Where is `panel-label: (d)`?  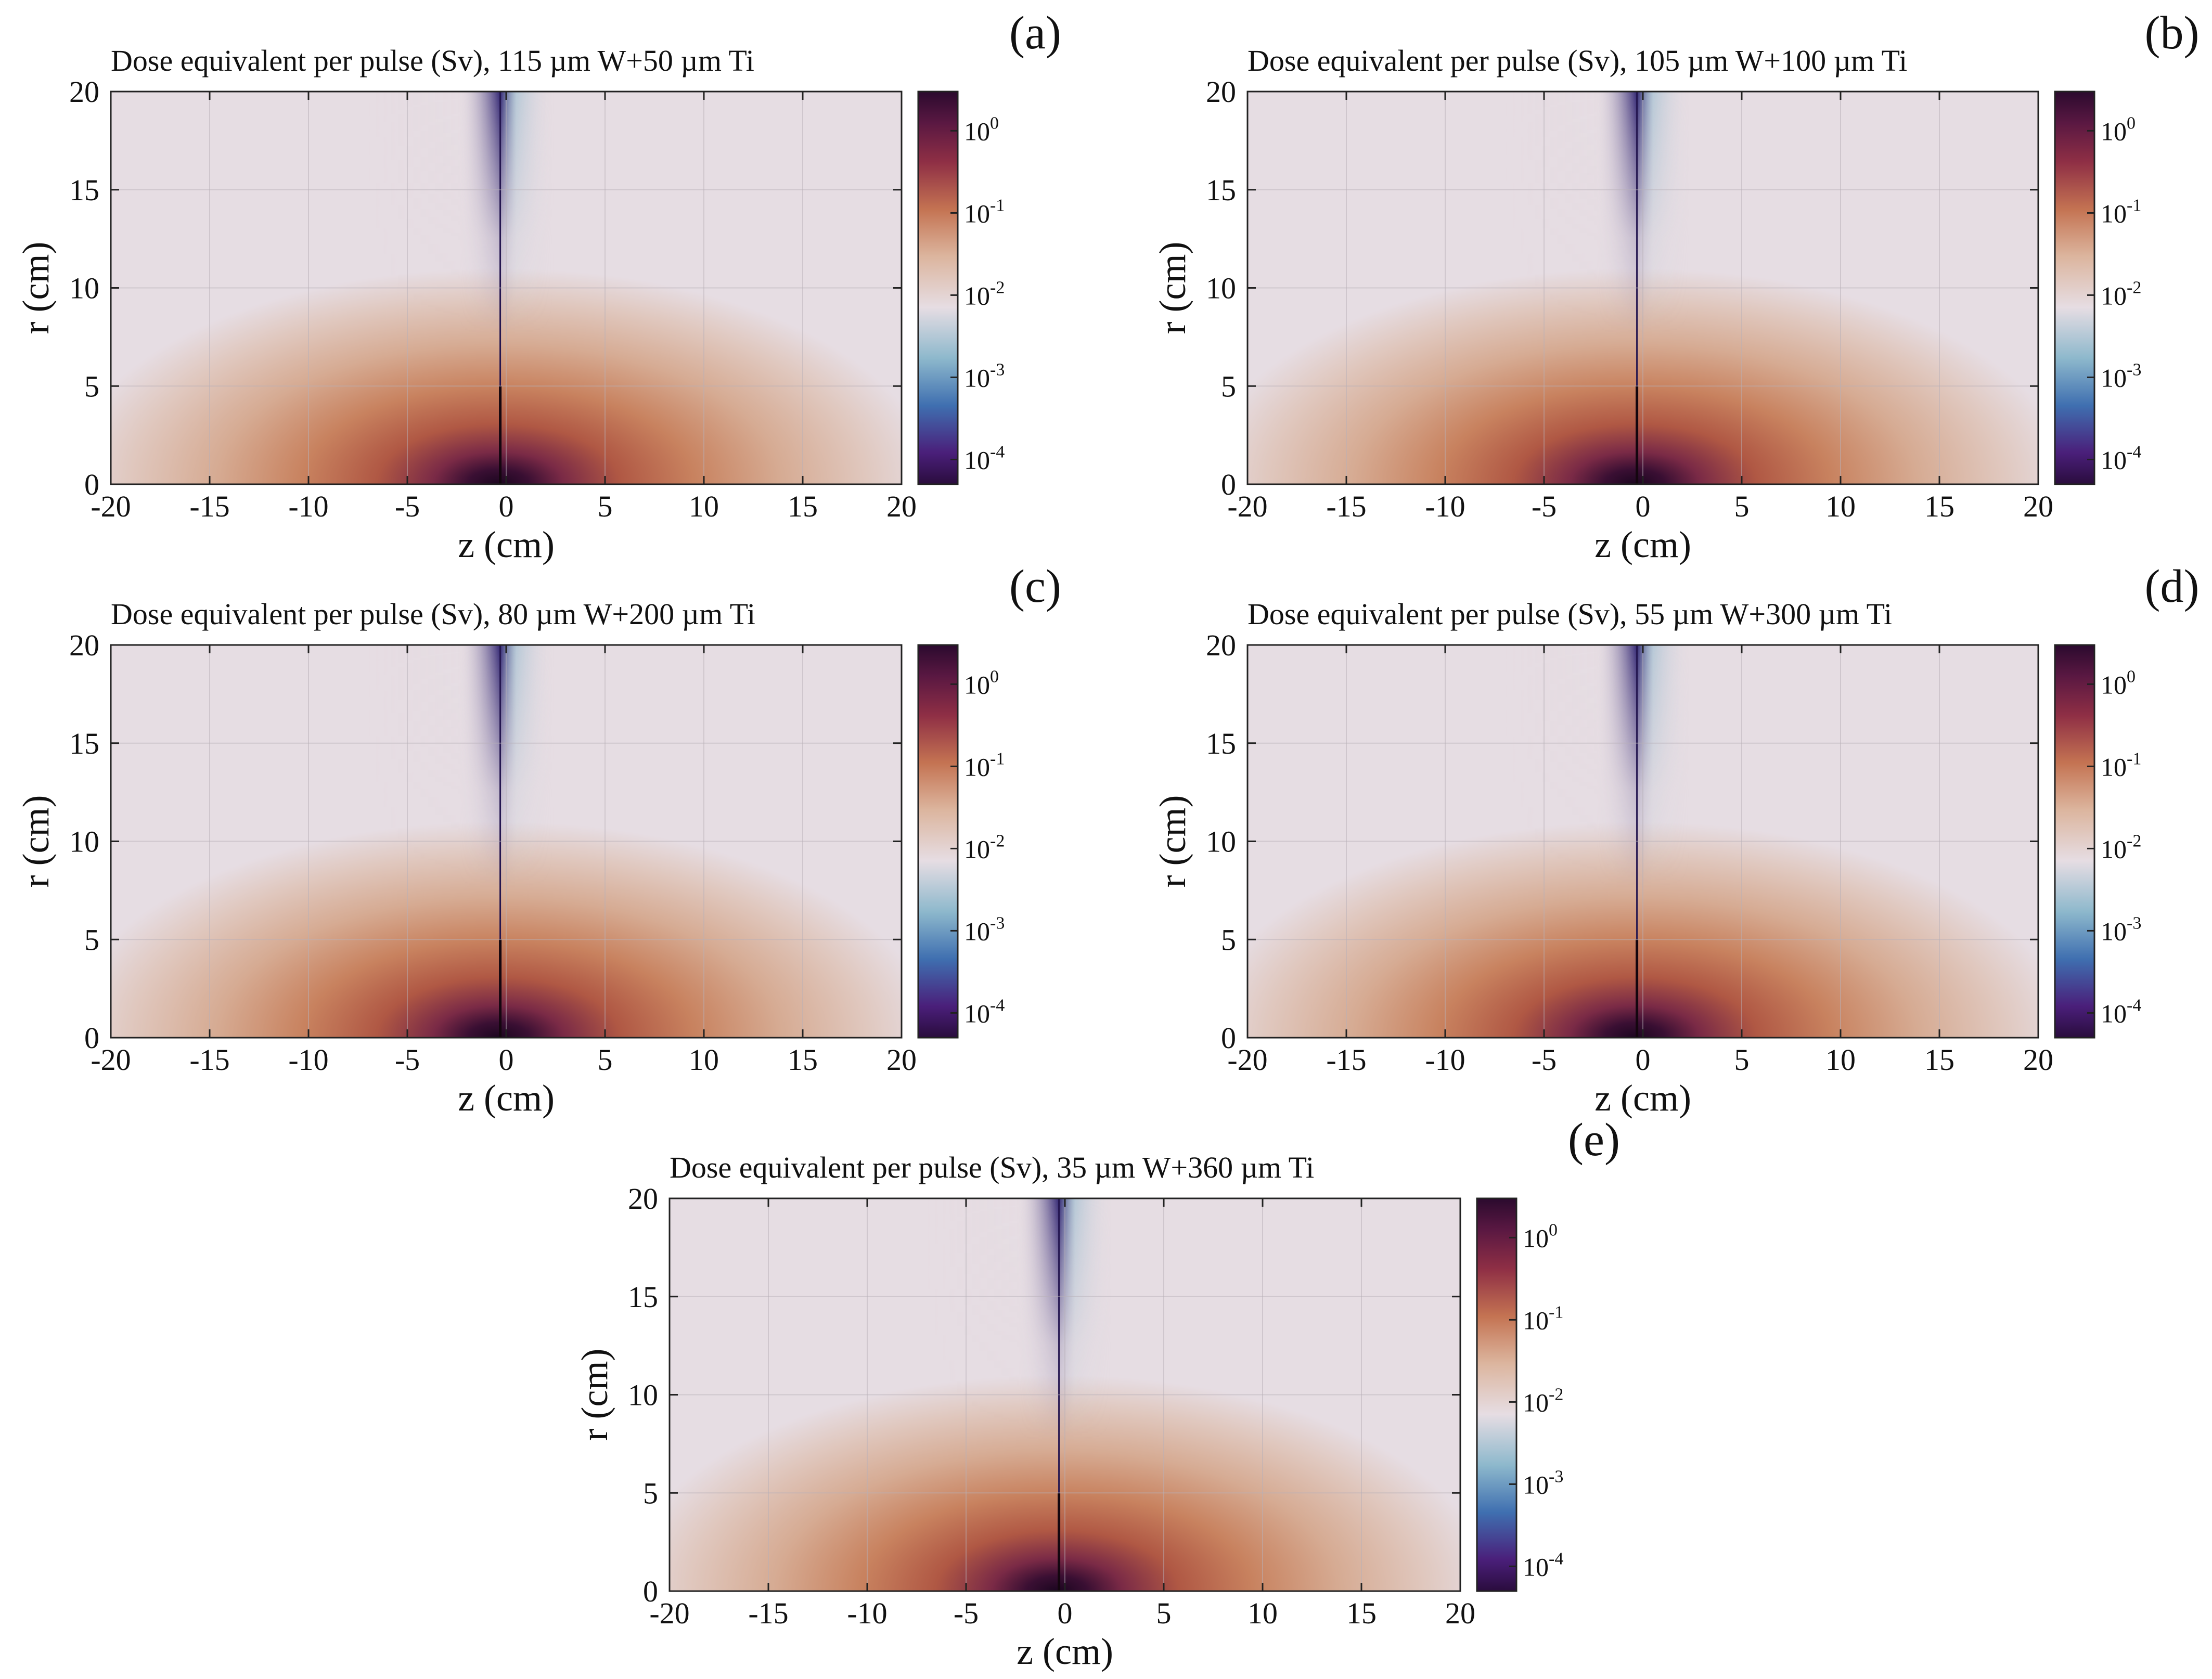
panel-label: (d) is located at coordinates (2172, 586).